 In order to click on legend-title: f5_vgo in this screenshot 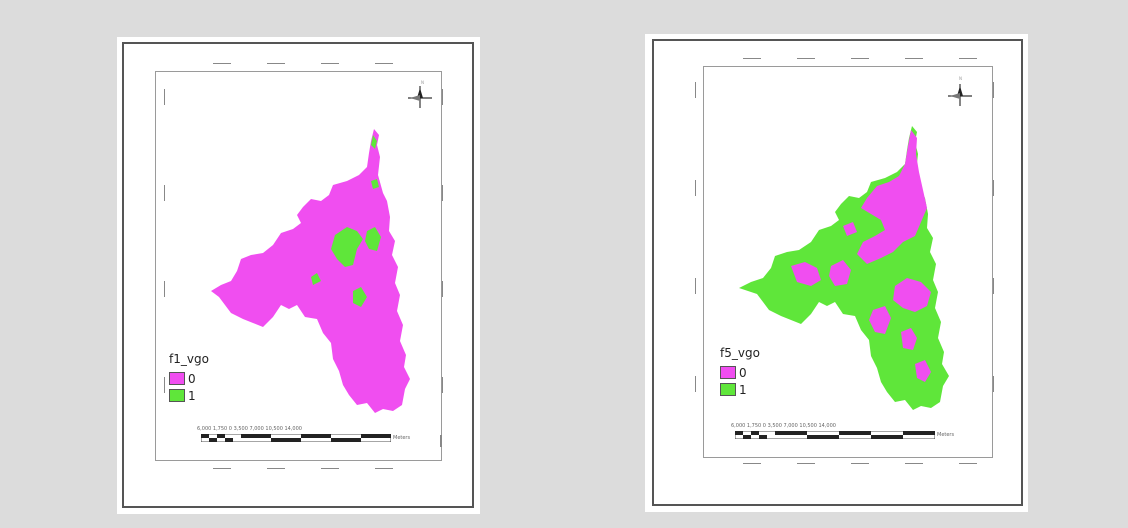, I will do `click(740, 353)`.